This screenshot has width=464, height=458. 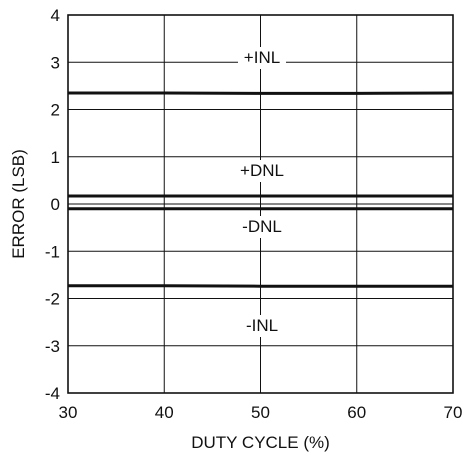 What do you see at coordinates (260, 442) in the screenshot?
I see `x-axis-label: DUTY CYCLE (%)` at bounding box center [260, 442].